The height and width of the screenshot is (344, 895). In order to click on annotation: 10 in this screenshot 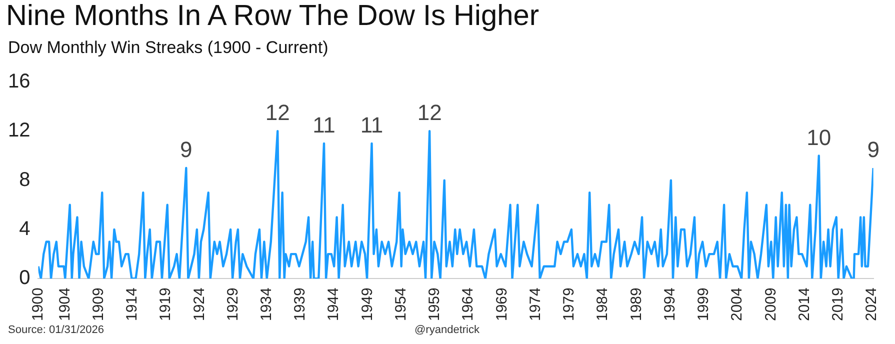, I will do `click(819, 137)`.